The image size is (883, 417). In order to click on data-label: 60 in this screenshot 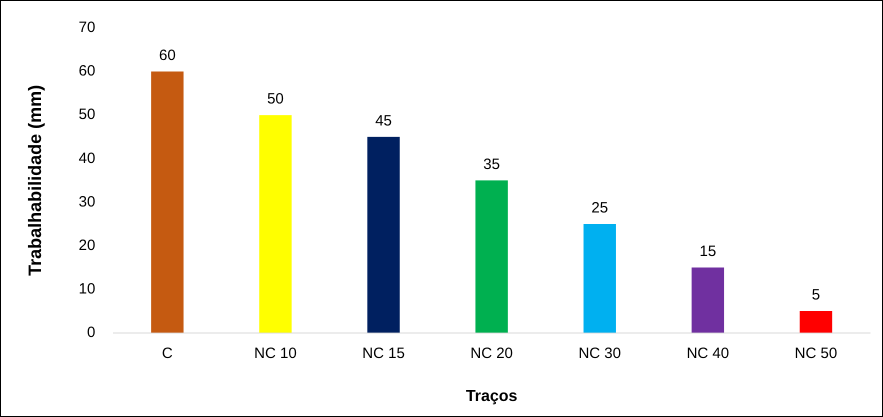, I will do `click(167, 55)`.